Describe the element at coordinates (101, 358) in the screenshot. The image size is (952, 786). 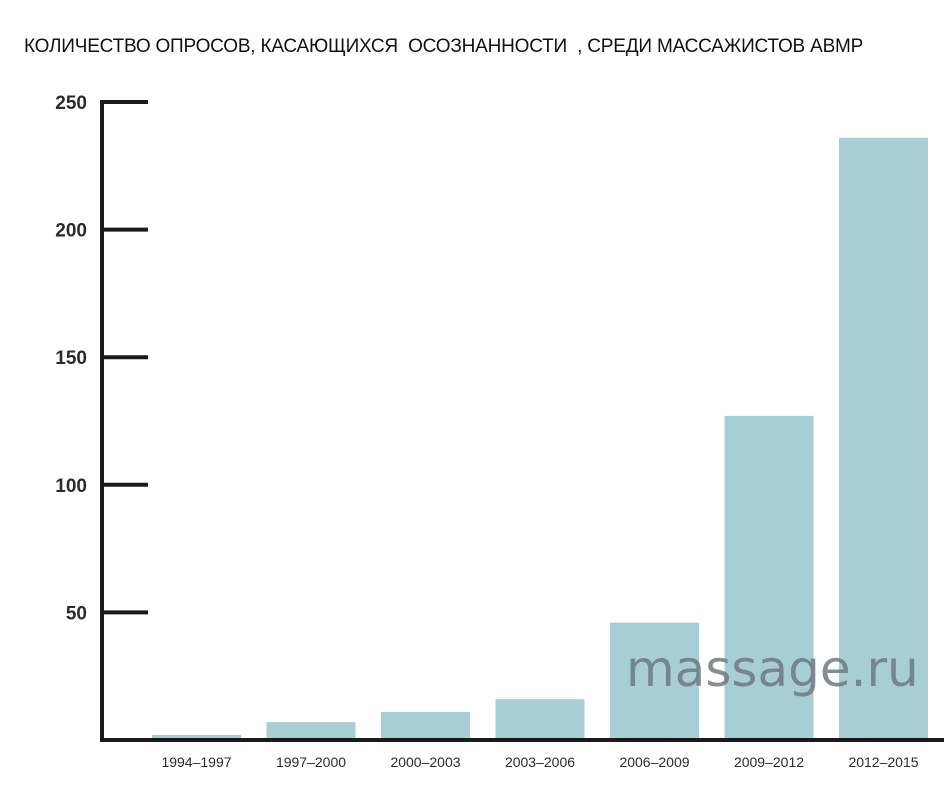
I see `y-ticks-layer: 50 100 150 200 250` at that location.